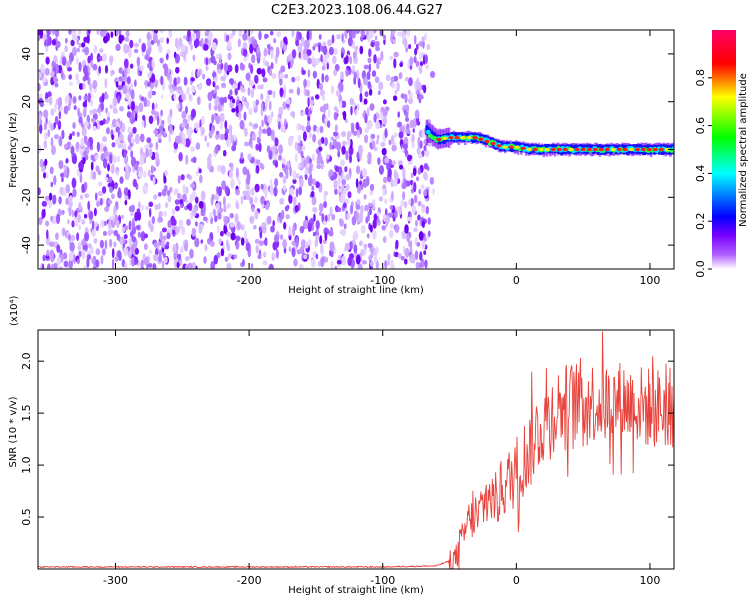 The width and height of the screenshot is (750, 600). I want to click on colorbar-tick-label: 0.0, so click(700, 269).